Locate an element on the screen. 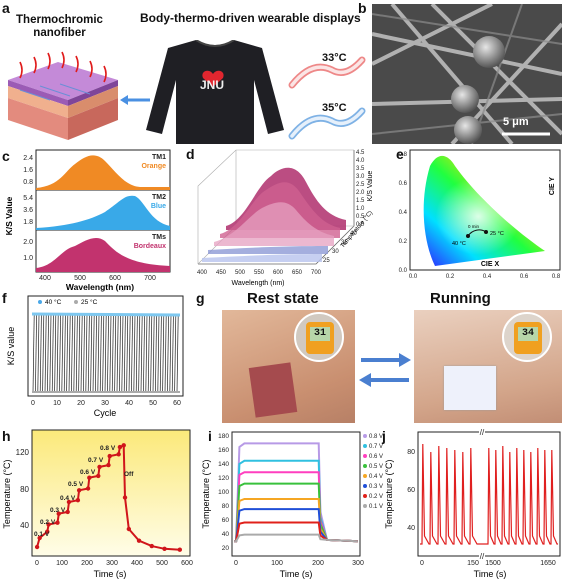 The image size is (567, 582). thermometer-run: 34 is located at coordinates (527, 337).